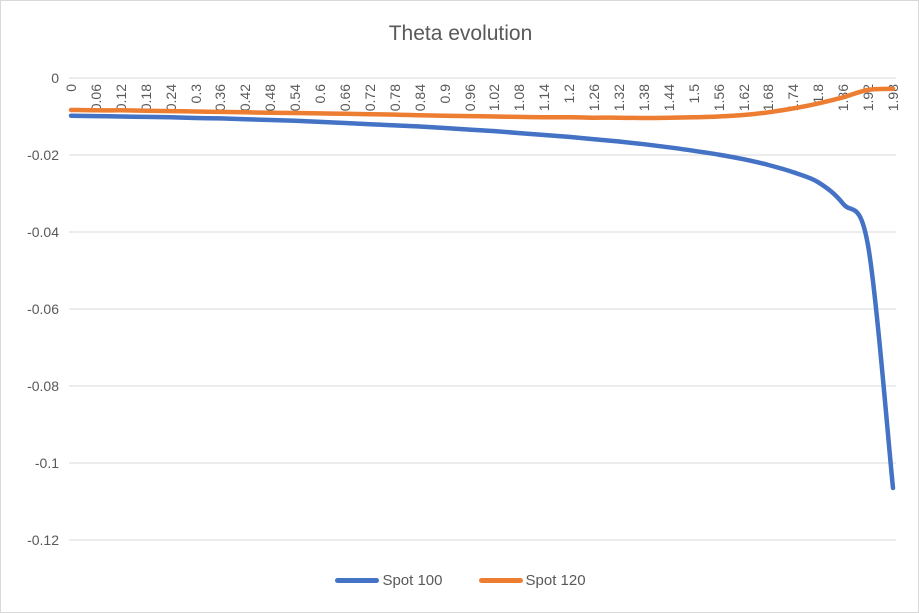 The image size is (919, 613). Describe the element at coordinates (55, 78) in the screenshot. I see `y-axis-label: 0` at that location.